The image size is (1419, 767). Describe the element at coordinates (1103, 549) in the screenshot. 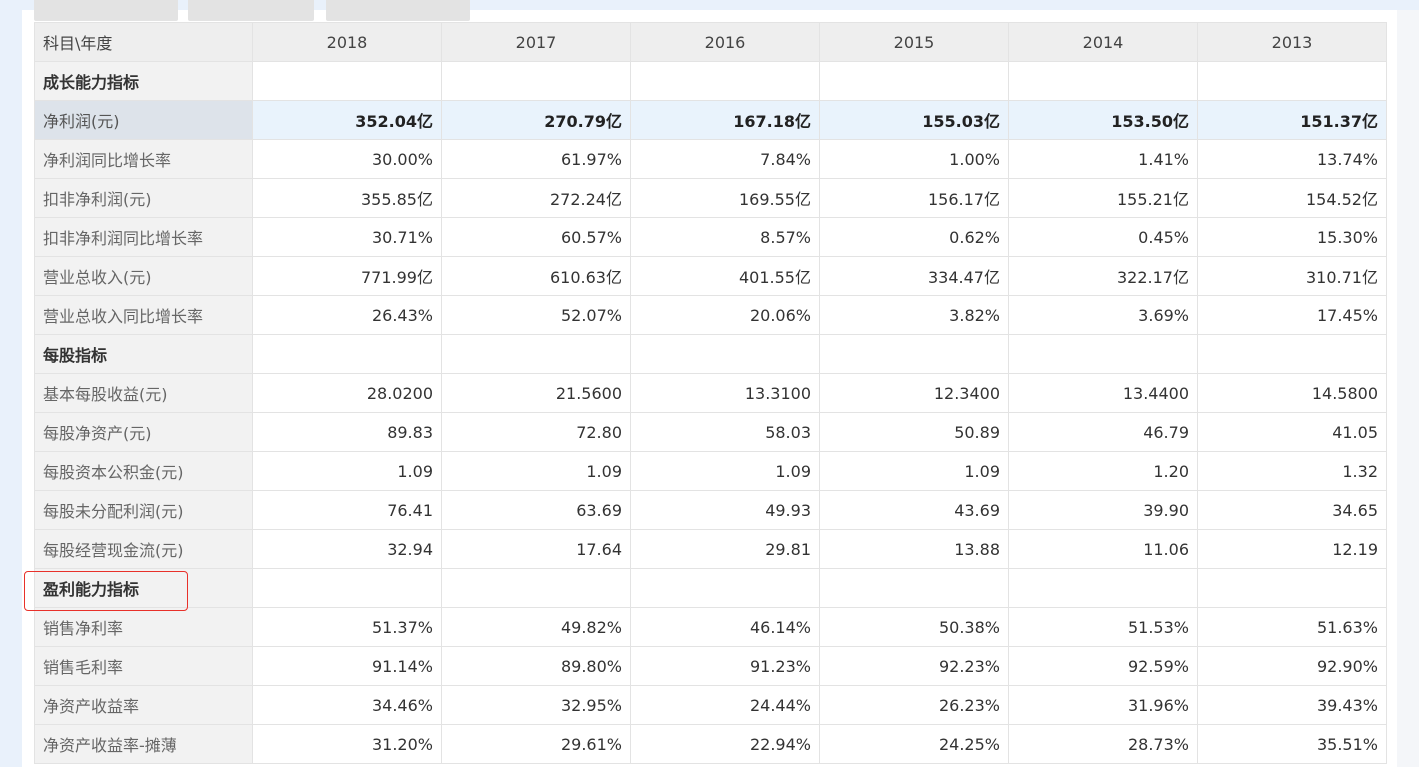

I see `value-cell: 11.06` at that location.